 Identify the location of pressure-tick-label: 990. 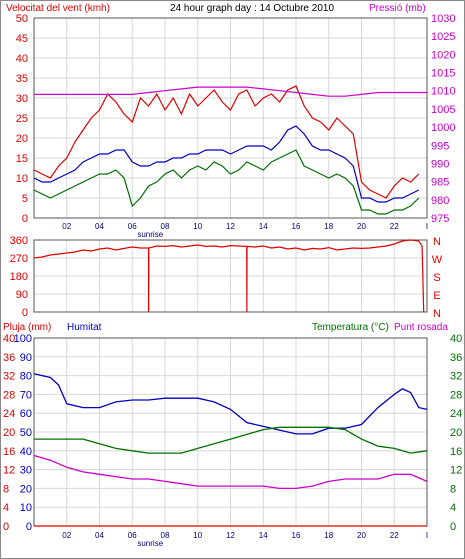
(440, 164).